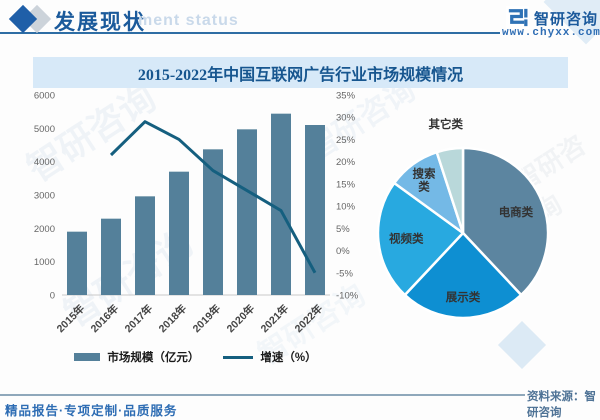 Image resolution: width=600 pixels, height=420 pixels. I want to click on growth-line, so click(213, 197).